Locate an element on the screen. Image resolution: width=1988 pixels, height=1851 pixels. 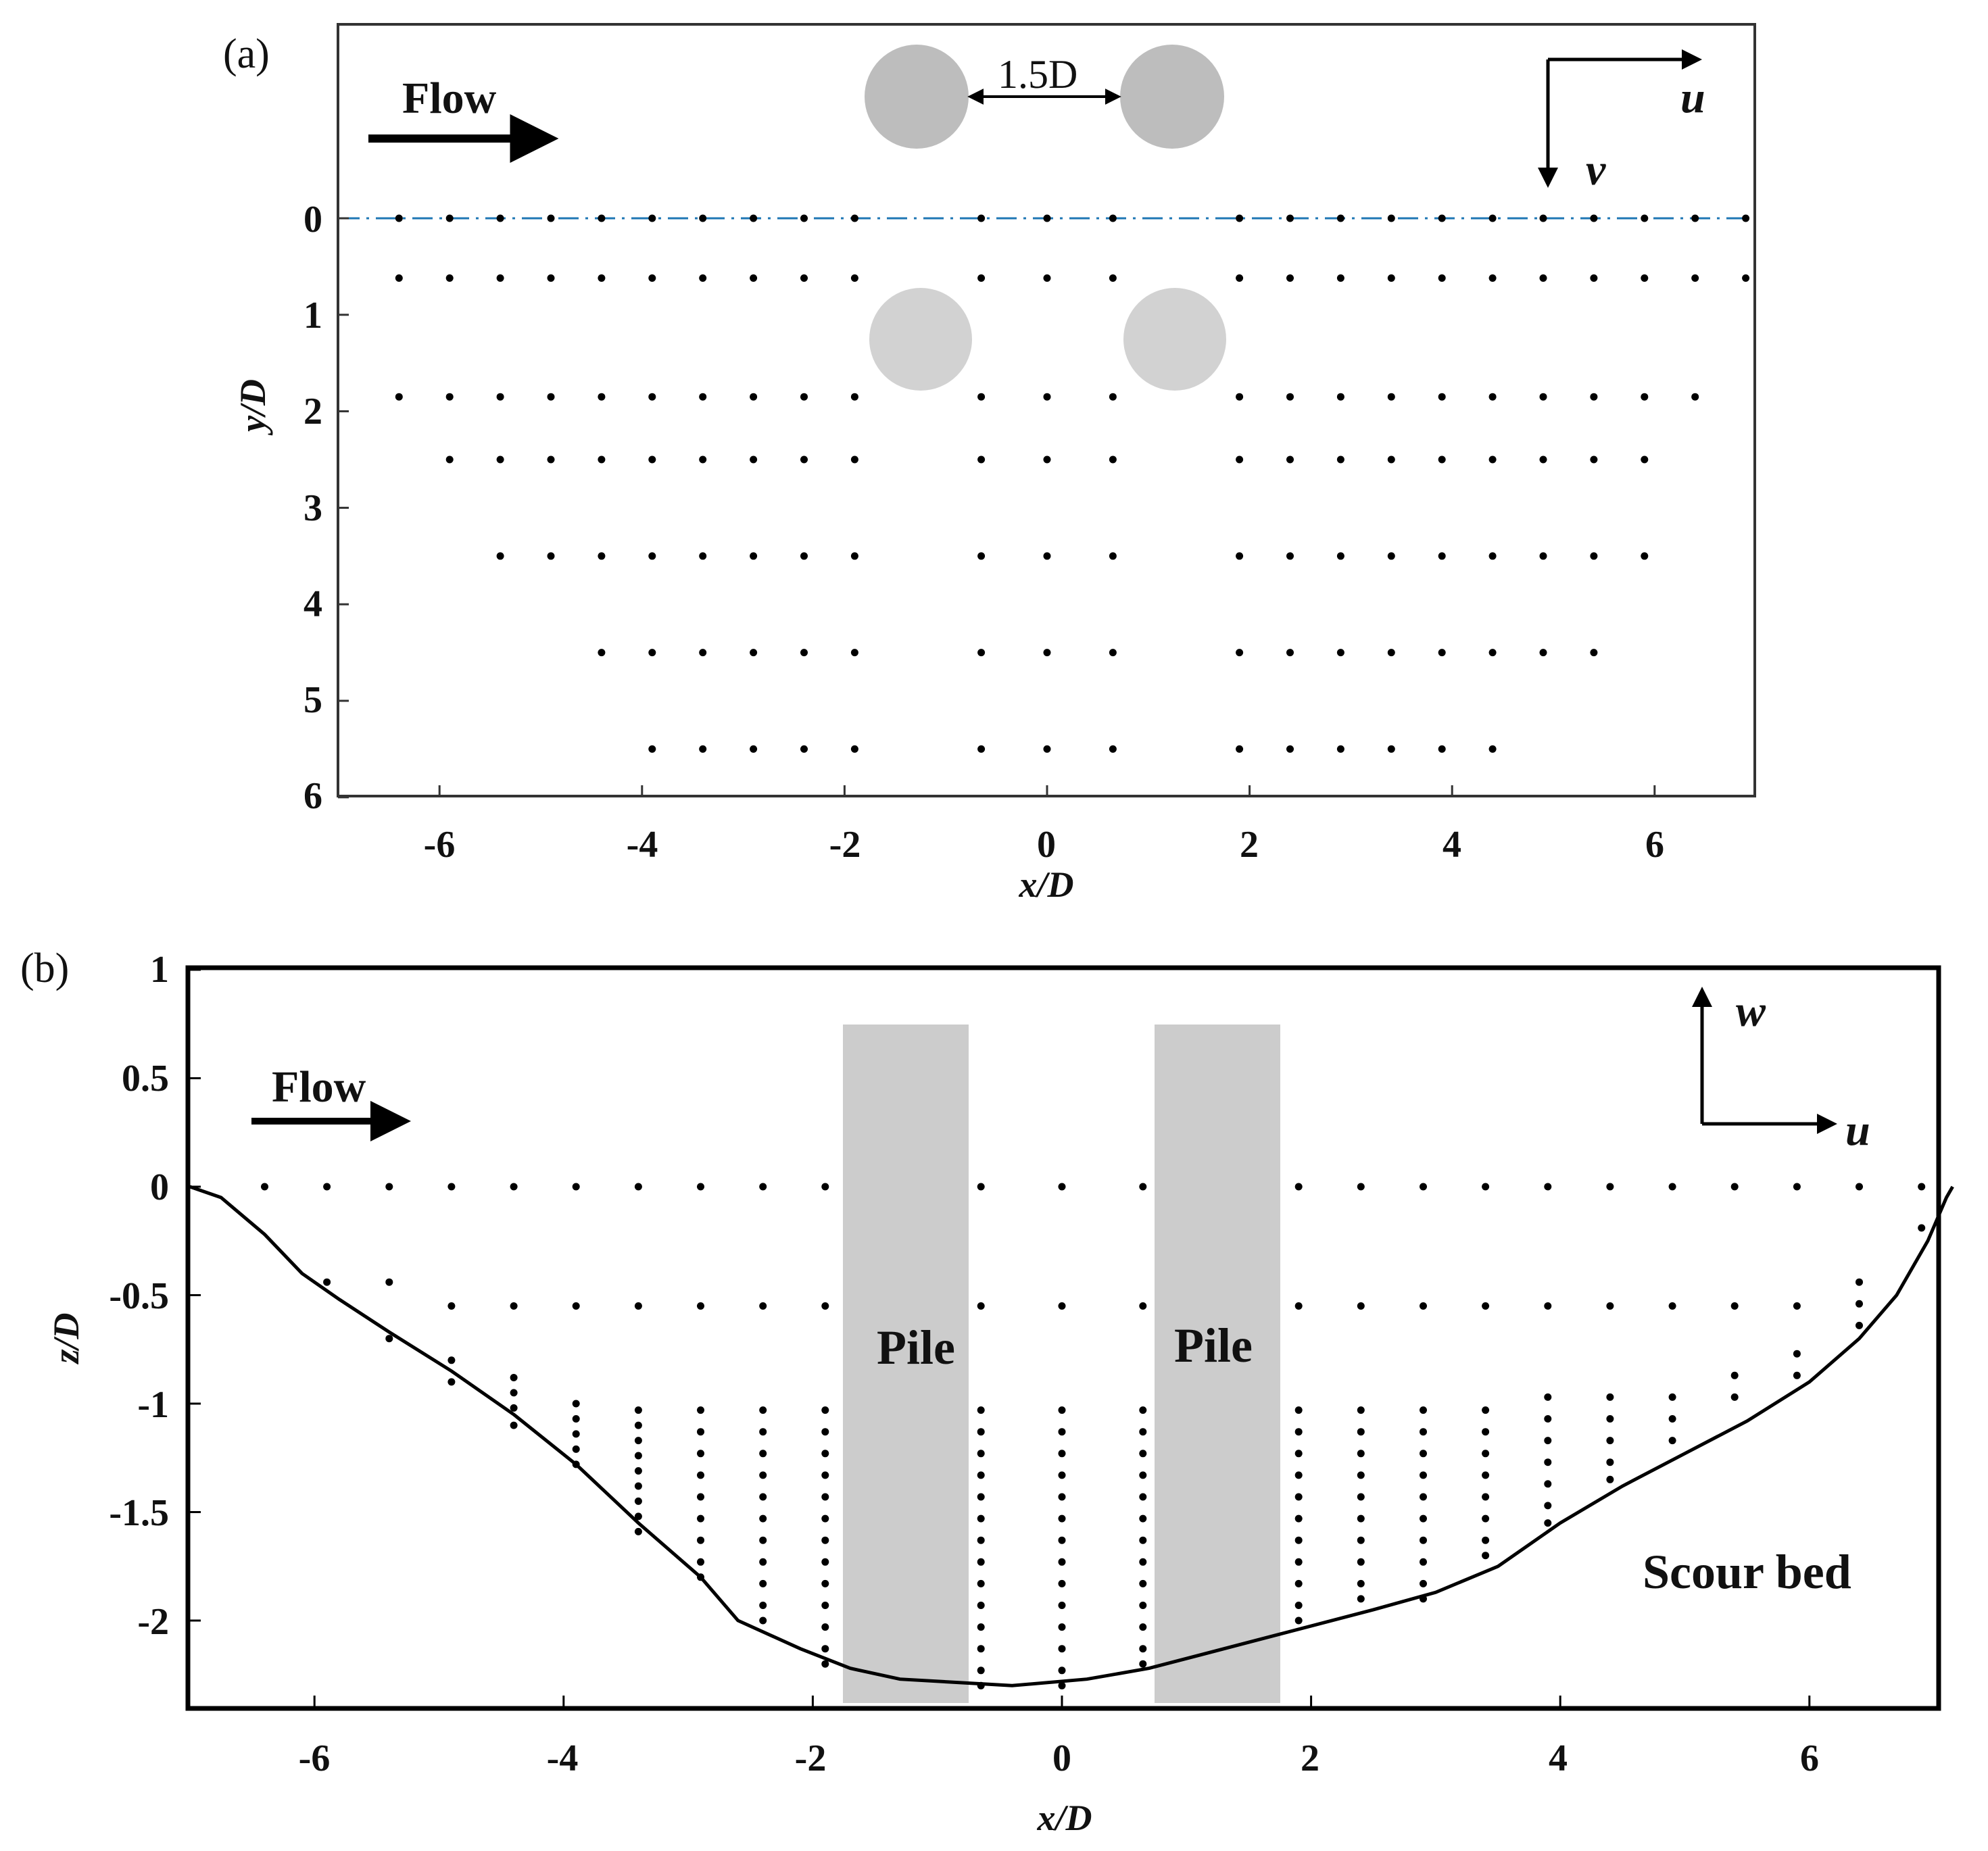
y-tick-a: 2 is located at coordinates (313, 412).